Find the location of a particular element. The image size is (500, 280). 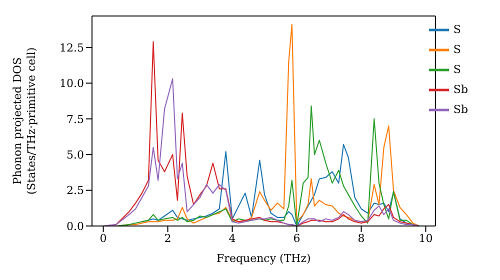

y-tick-label: 5.0 is located at coordinates (75, 155).